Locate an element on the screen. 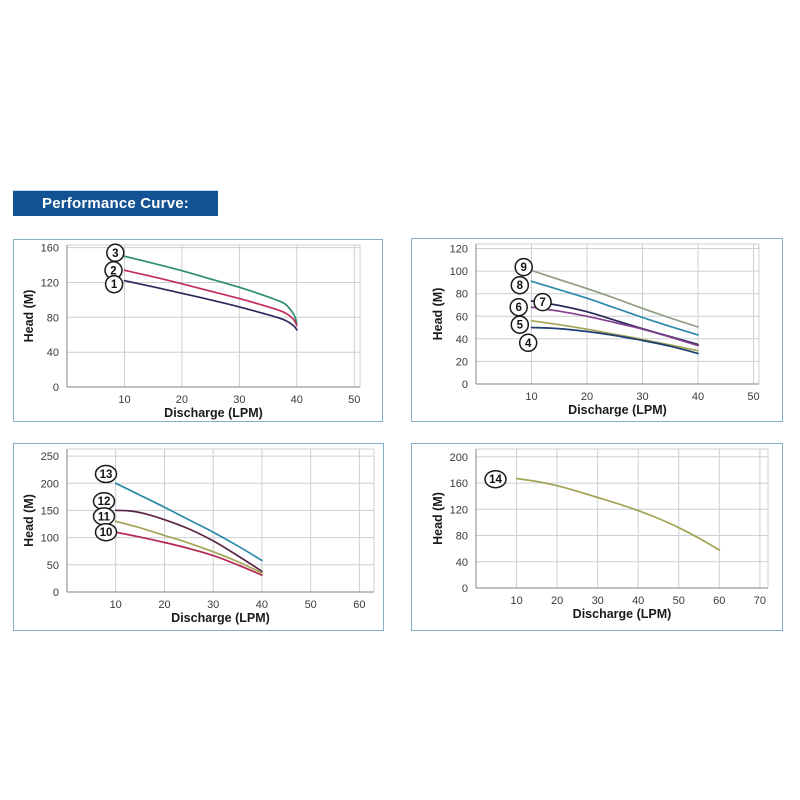 The image size is (800, 800). svg-text: 160 is located at coordinates (50, 249).